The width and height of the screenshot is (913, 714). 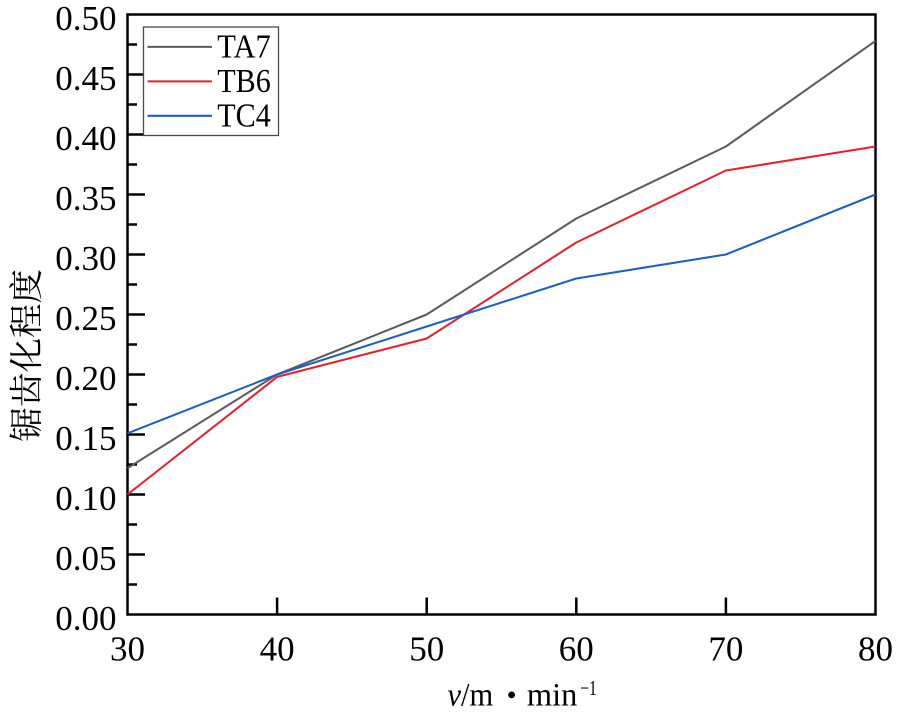 I want to click on svg-text: 0.50, so click(x=85, y=19).